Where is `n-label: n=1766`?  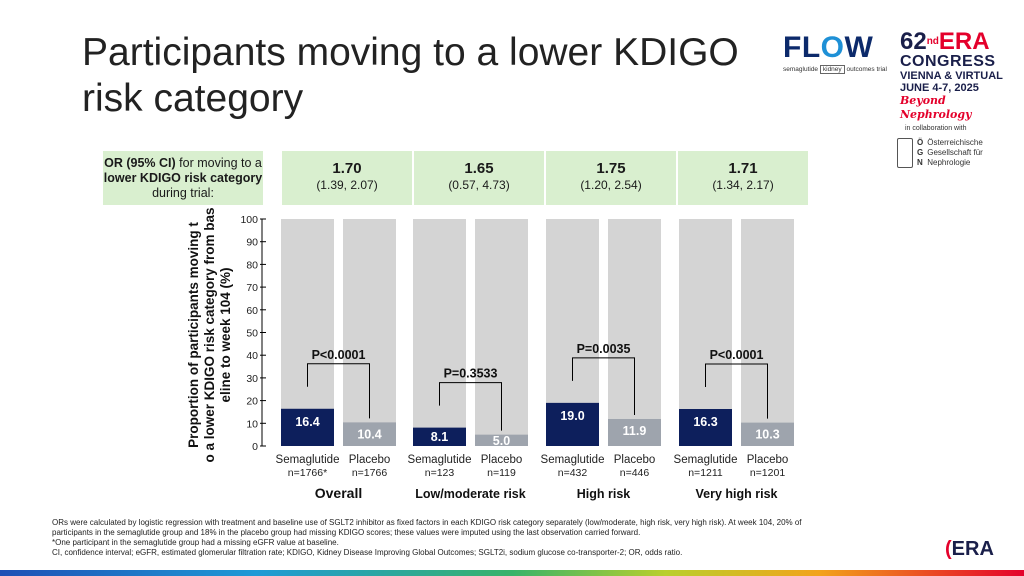 n-label: n=1766 is located at coordinates (369, 473).